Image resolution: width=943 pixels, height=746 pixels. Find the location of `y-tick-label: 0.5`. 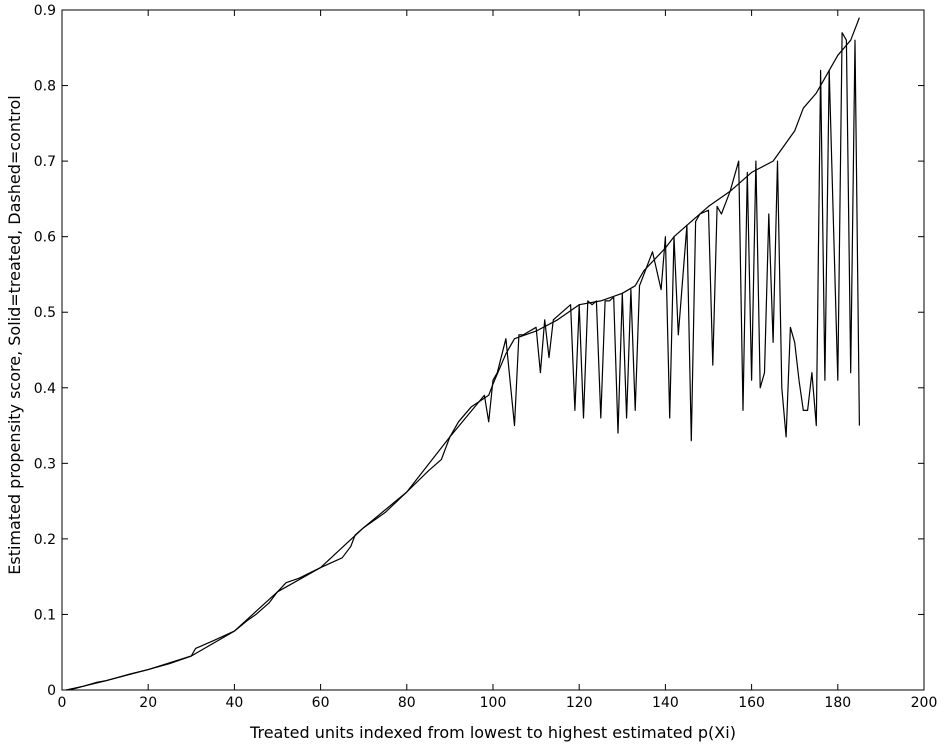

y-tick-label: 0.5 is located at coordinates (45, 313).